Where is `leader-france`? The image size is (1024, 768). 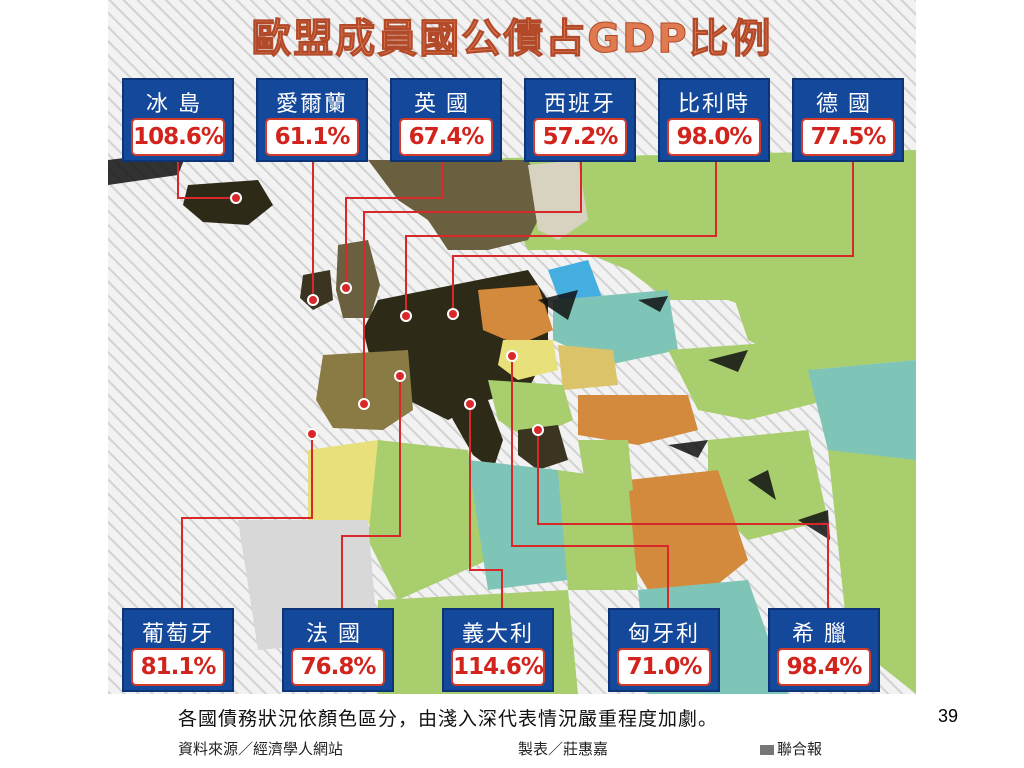 leader-france is located at coordinates (371, 493).